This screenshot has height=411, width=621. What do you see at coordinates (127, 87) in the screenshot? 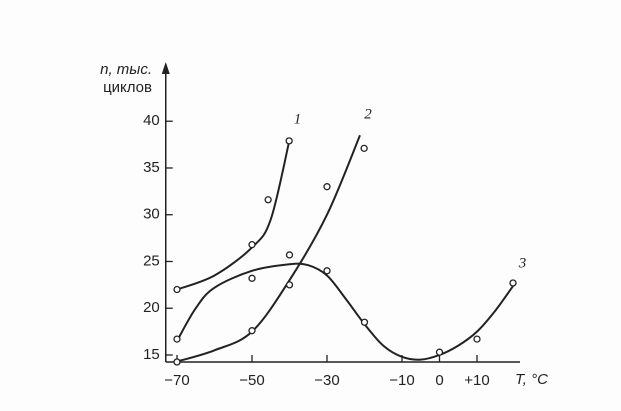
I see `y-axis-label: циклов` at bounding box center [127, 87].